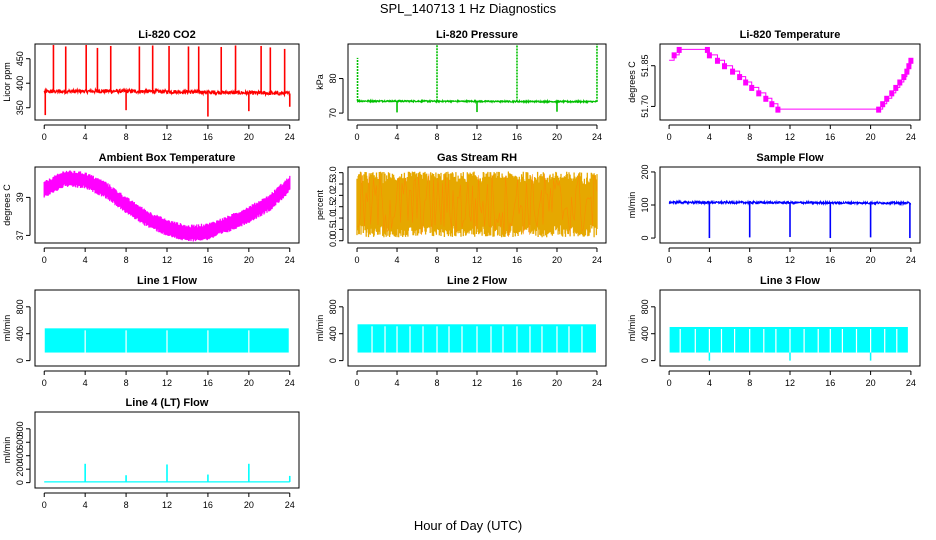 This screenshot has width=936, height=540. What do you see at coordinates (126, 383) in the screenshot?
I see `x-tick-label-line1-2: 8` at bounding box center [126, 383].